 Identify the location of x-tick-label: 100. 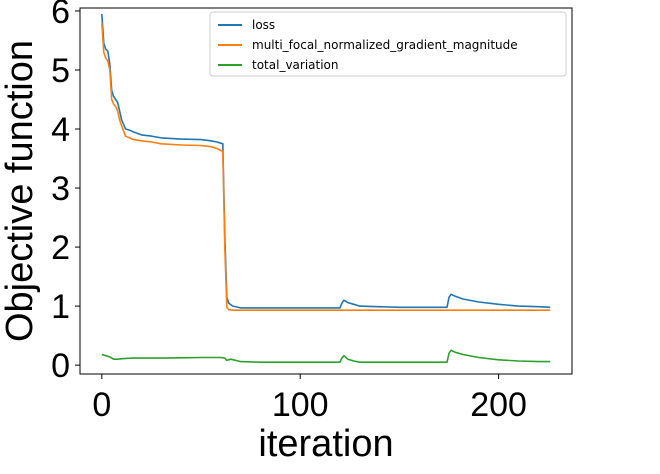
(300, 405).